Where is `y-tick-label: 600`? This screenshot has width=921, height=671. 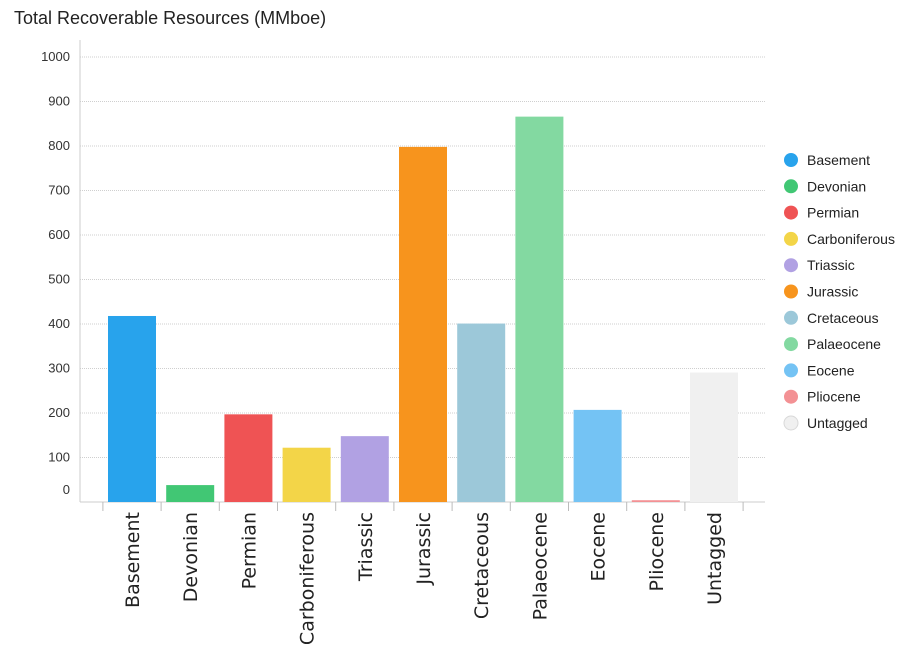 y-tick-label: 600 is located at coordinates (59, 234).